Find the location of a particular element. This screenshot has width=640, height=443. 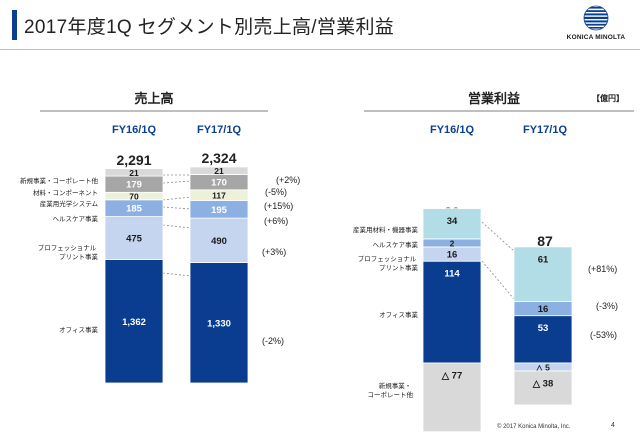

profit-category-fy17: FY17/1Q is located at coordinates (545, 130).